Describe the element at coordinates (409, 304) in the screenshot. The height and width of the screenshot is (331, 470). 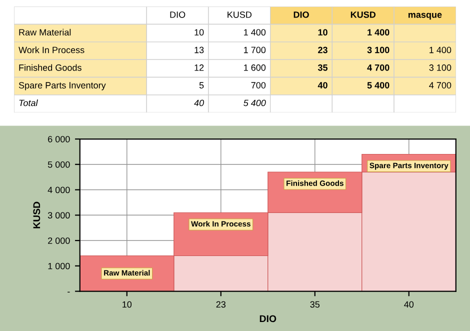
I see `x-tick-label: 40` at that location.